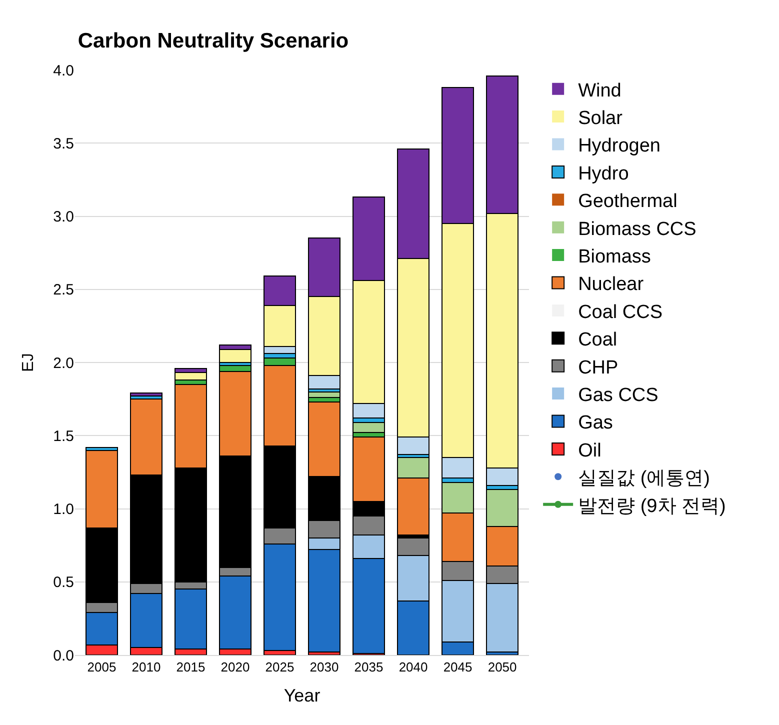 The width and height of the screenshot is (779, 725). I want to click on x-tick-label: 2040, so click(413, 667).